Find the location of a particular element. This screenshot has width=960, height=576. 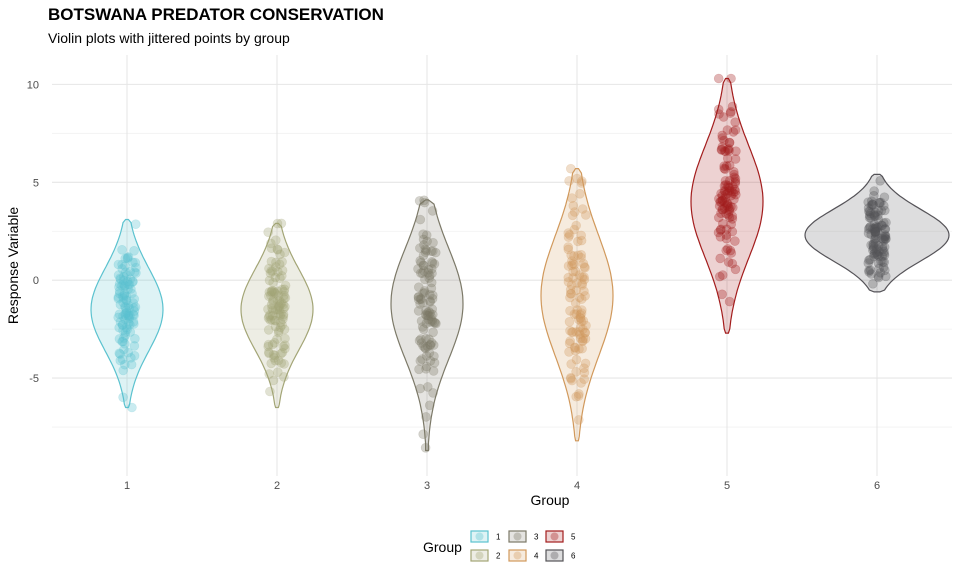

legend-label: 2 is located at coordinates (498, 556).